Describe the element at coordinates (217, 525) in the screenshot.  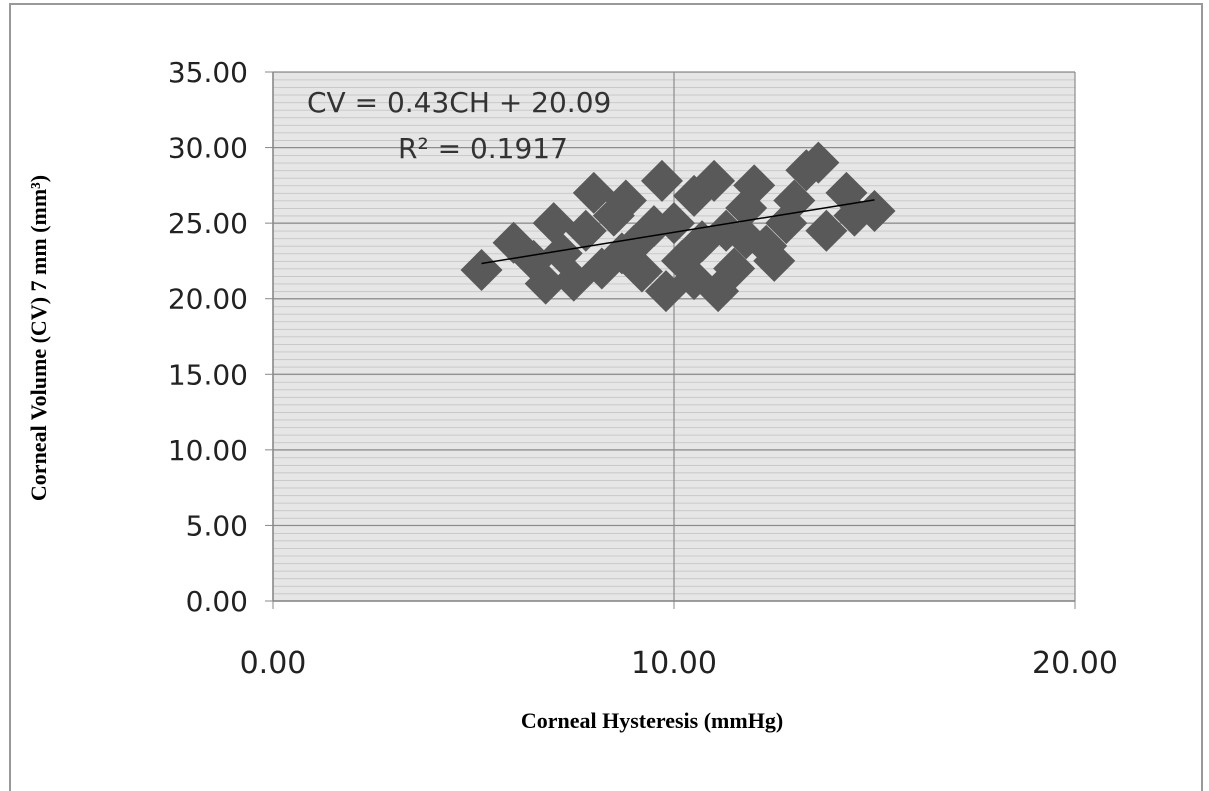
I see `y-tick-label: 5.00` at that location.